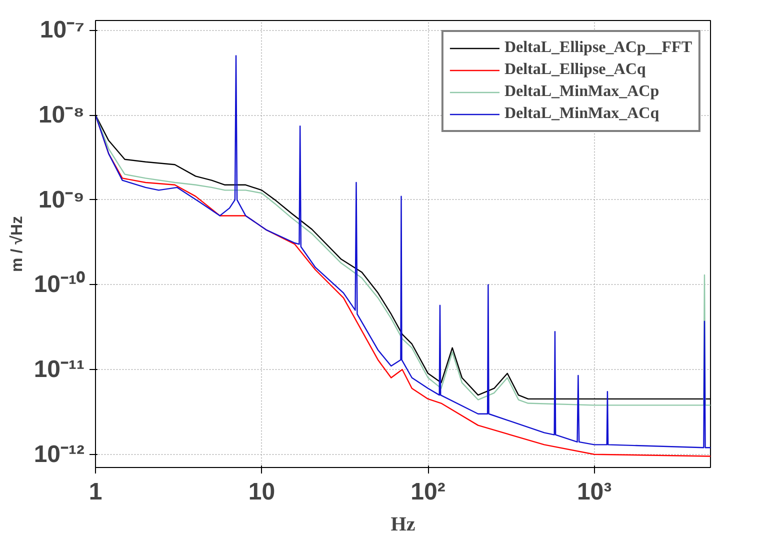 The width and height of the screenshot is (762, 541). I want to click on y-tick-label: 10⁻¹², so click(59, 454).